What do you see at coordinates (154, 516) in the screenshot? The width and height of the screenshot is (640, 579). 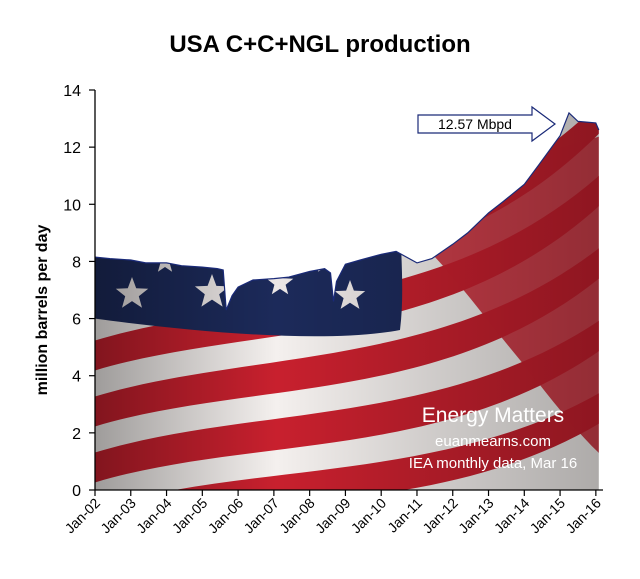 I see `x-tick-label: Jan-04` at bounding box center [154, 516].